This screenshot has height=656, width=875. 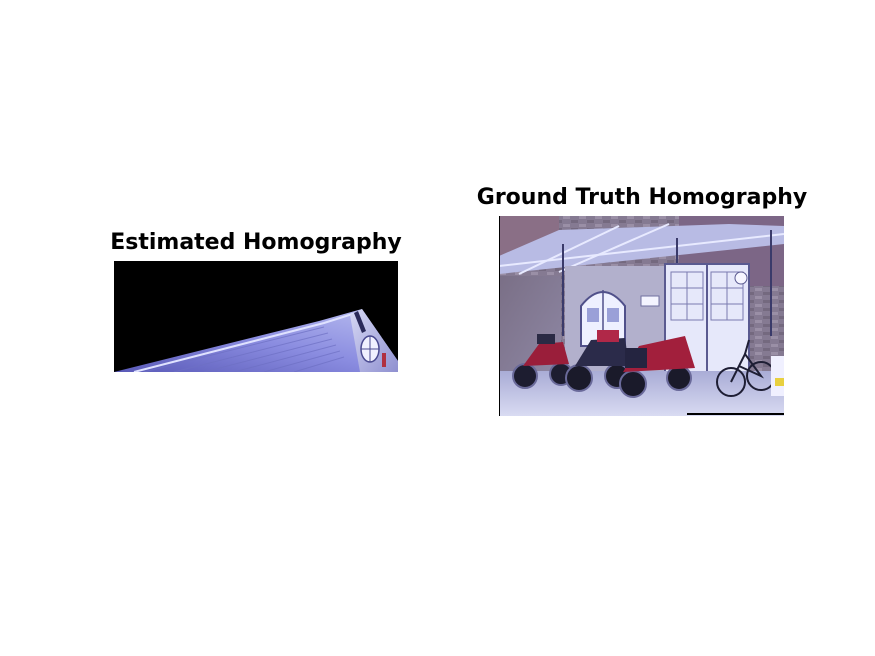 I want to click on estimated-homography-image, so click(x=256, y=316).